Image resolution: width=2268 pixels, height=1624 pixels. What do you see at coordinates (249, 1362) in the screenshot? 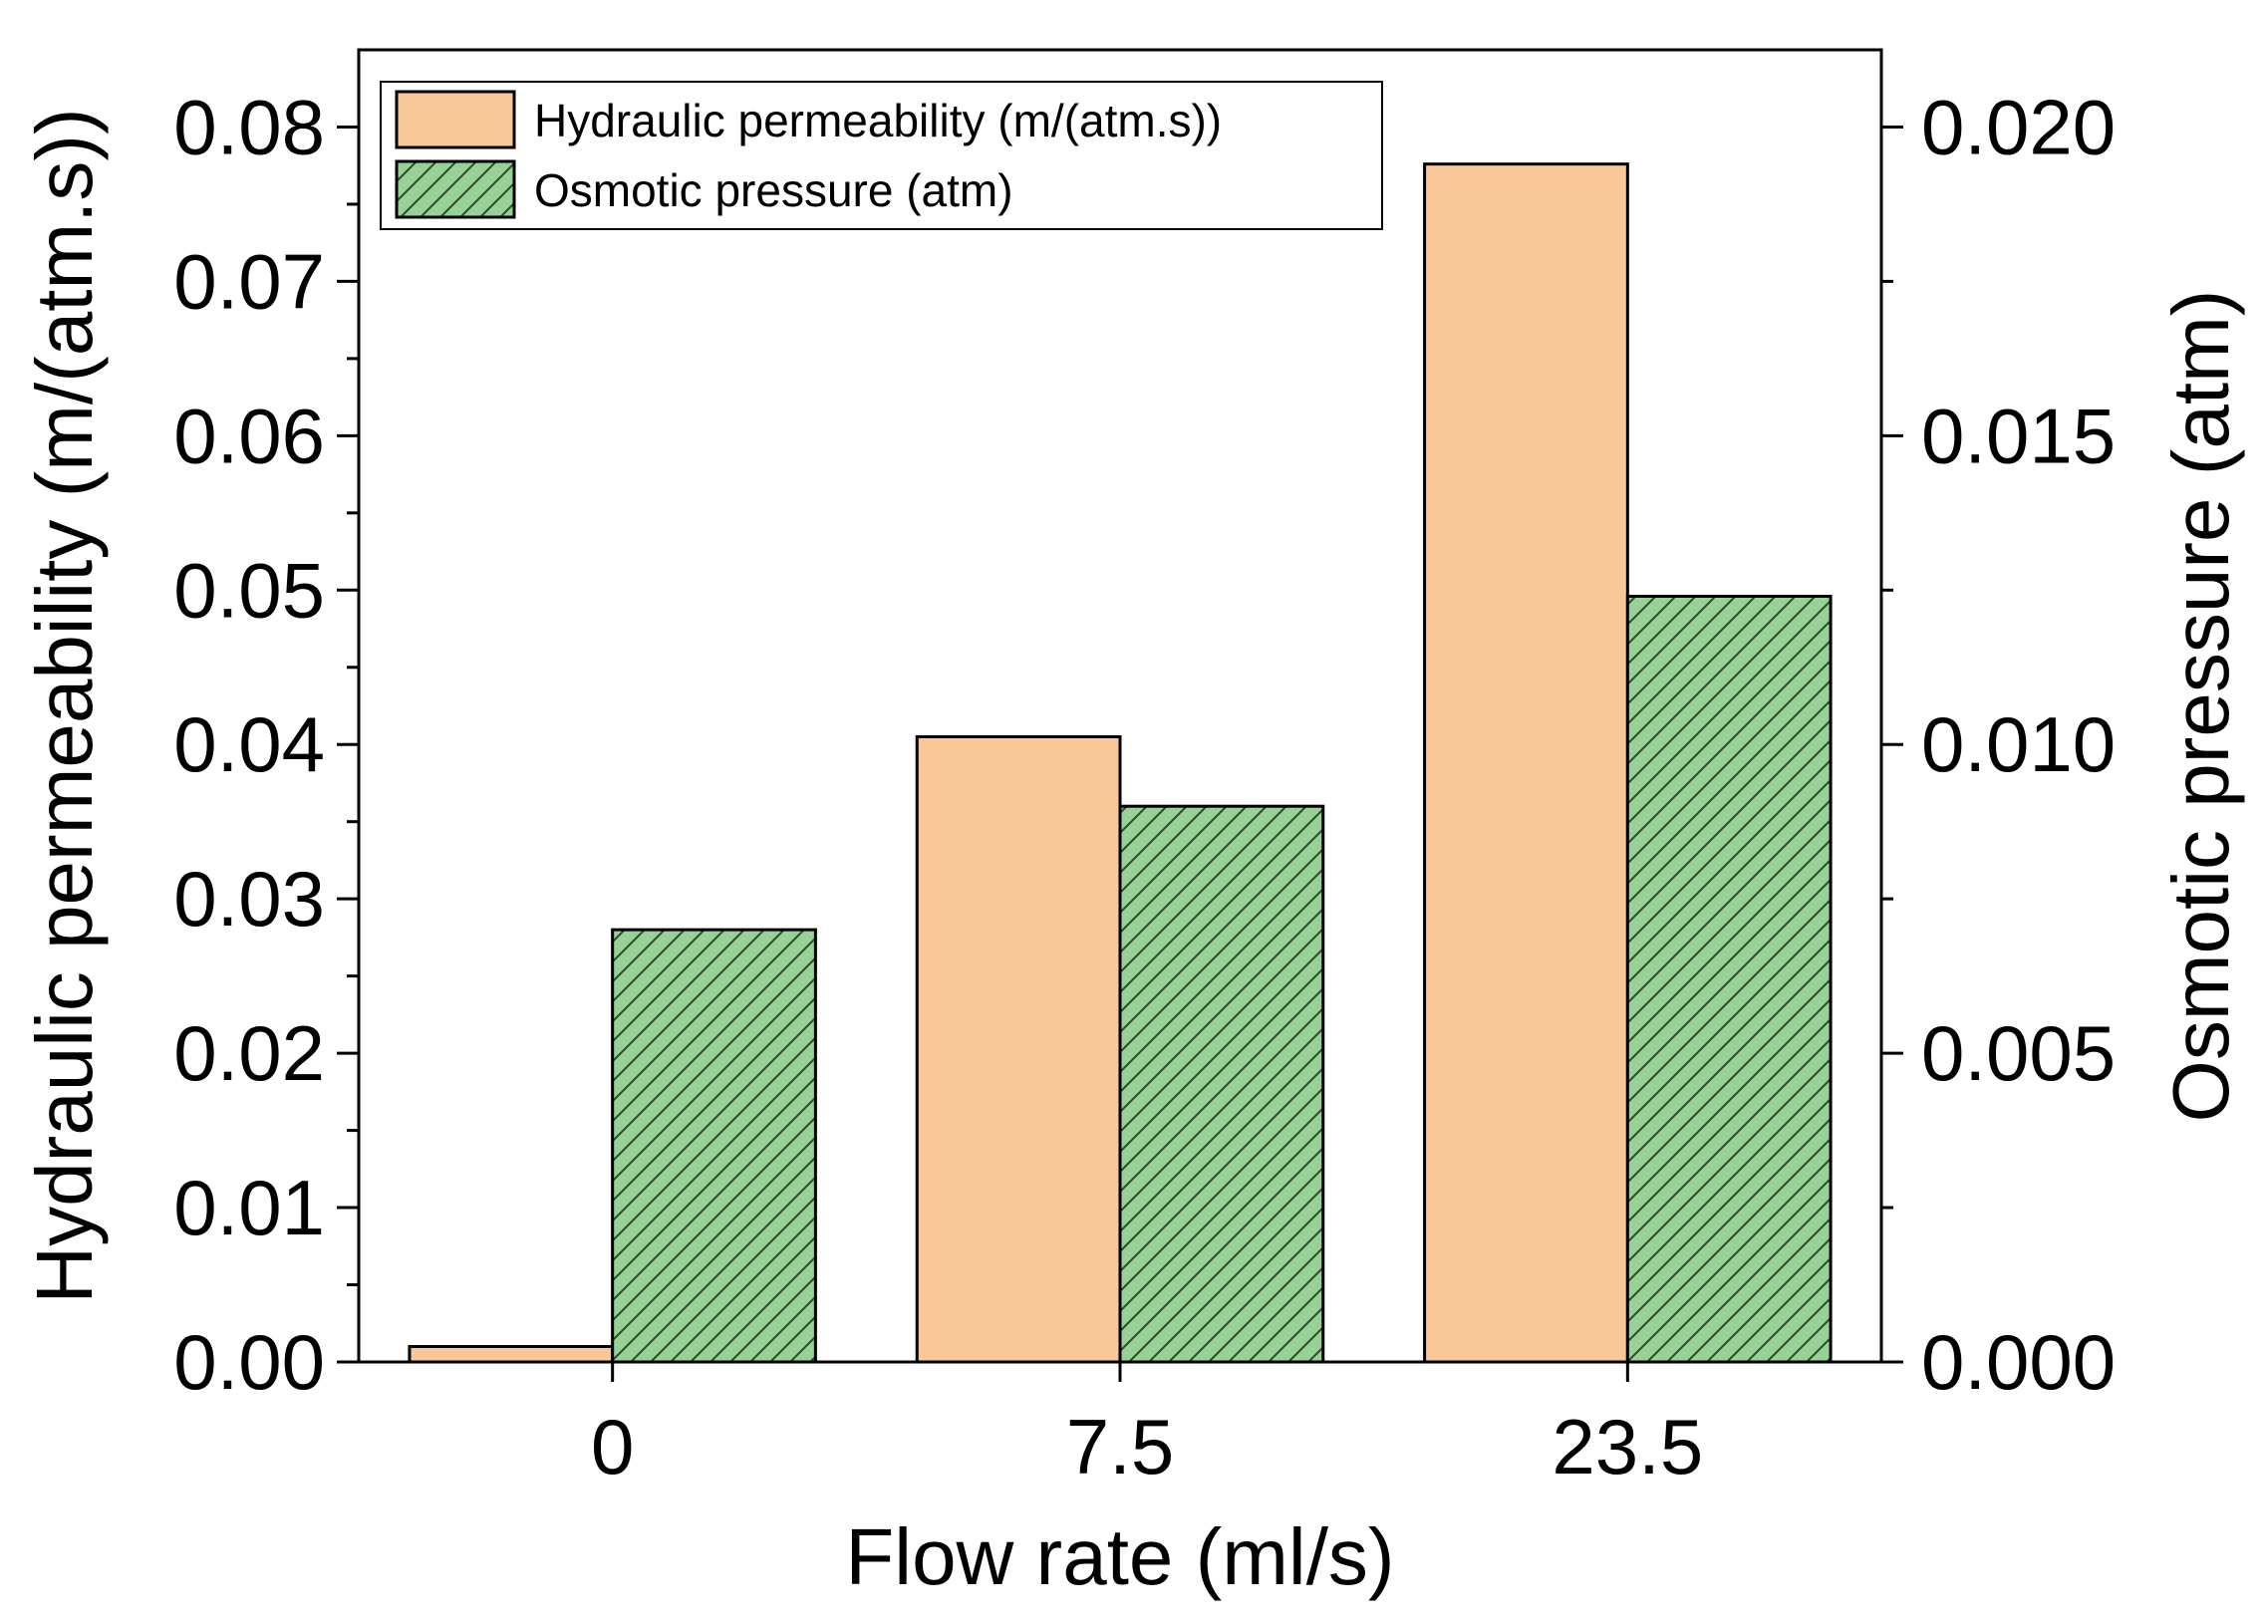
I see `left-tick-label: 0.00` at bounding box center [249, 1362].